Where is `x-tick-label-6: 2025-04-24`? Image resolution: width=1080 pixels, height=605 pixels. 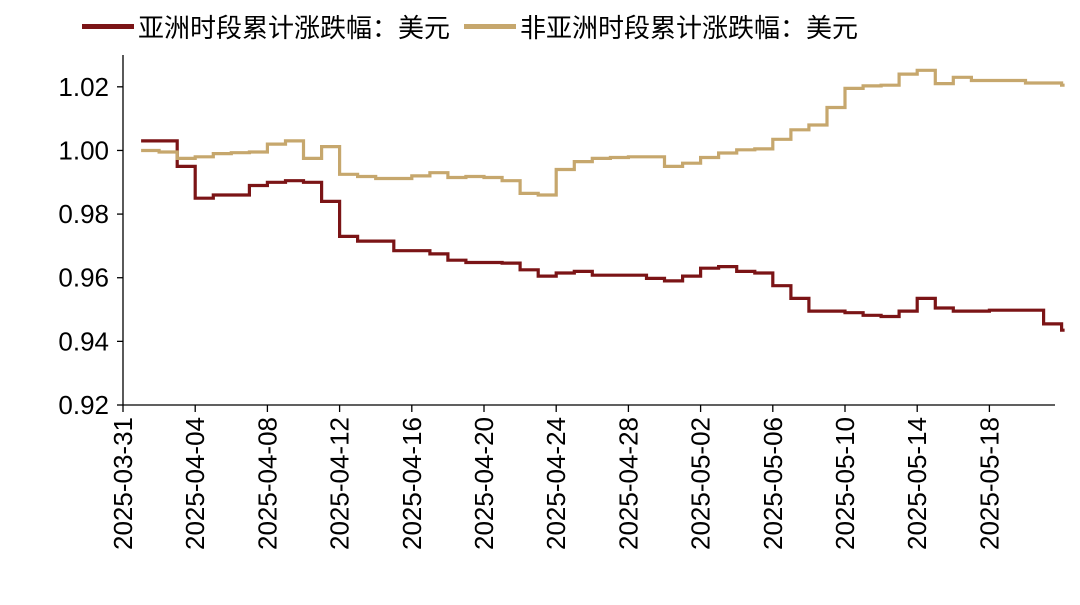 x-tick-label-6: 2025-04-24 is located at coordinates (556, 483).